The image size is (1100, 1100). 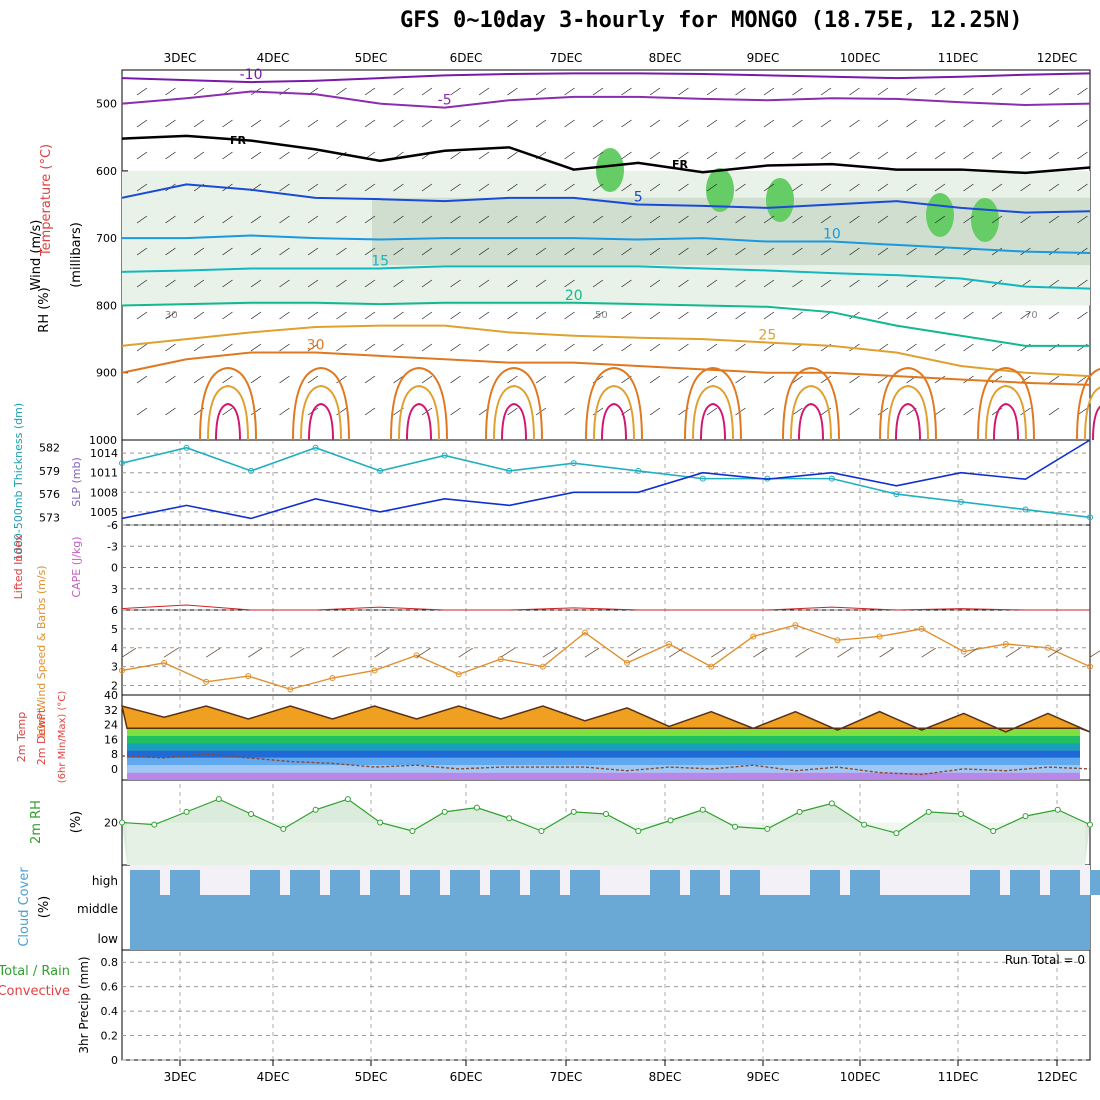 What do you see at coordinates (466, 1077) in the screenshot?
I see `x-tick-label-bottom: 6DEC` at bounding box center [466, 1077].